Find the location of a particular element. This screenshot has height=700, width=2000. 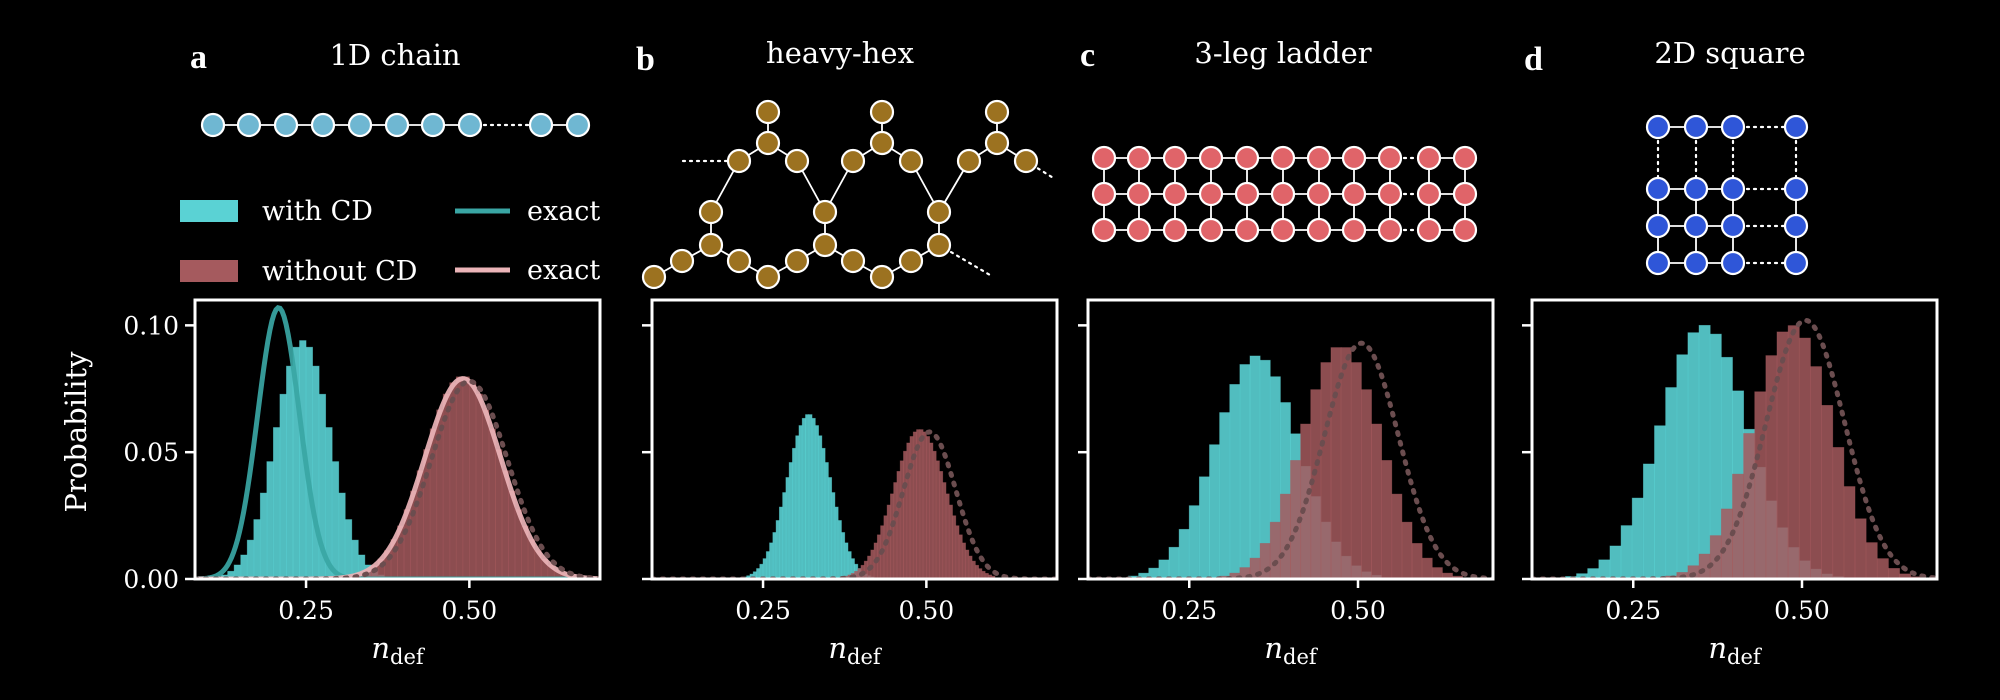

lattice-heavy-hex is located at coordinates (849, 194).